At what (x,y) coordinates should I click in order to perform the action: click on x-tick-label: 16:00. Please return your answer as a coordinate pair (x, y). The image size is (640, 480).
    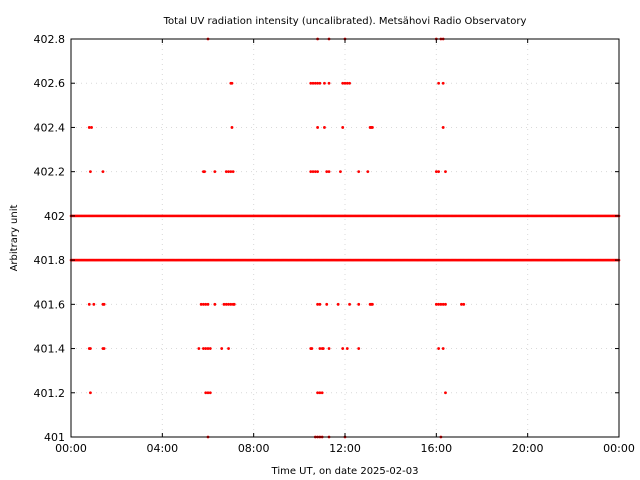
    Looking at the image, I should click on (436, 448).